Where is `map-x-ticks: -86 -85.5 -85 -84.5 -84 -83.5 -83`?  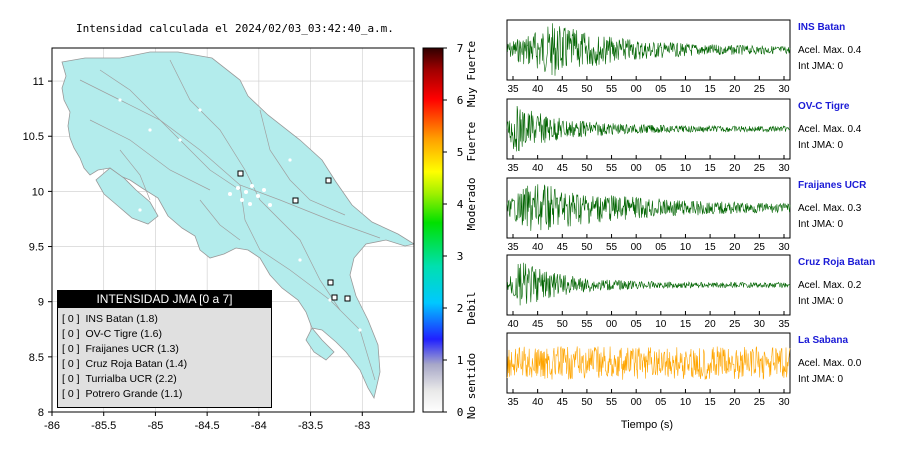
map-x-ticks: -86 -85.5 -85 -84.5 -84 -83.5 -83 is located at coordinates (207, 422).